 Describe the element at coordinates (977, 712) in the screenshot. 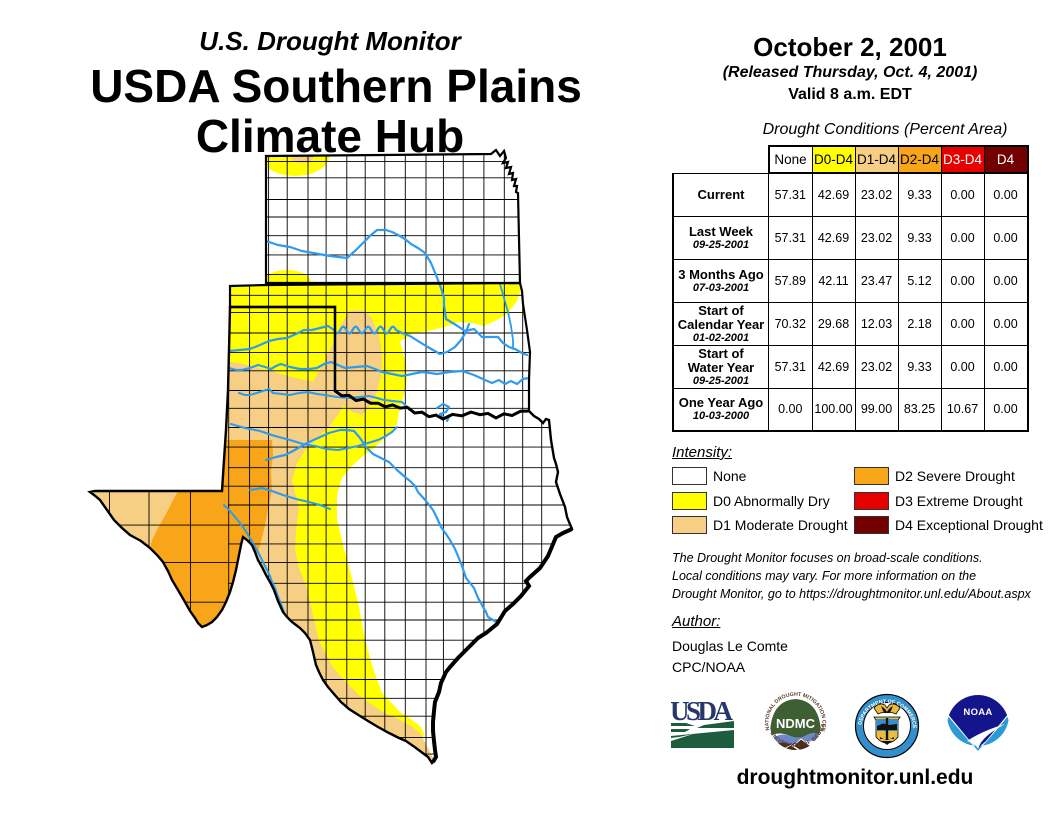

I see `svg-text: NOAA` at that location.